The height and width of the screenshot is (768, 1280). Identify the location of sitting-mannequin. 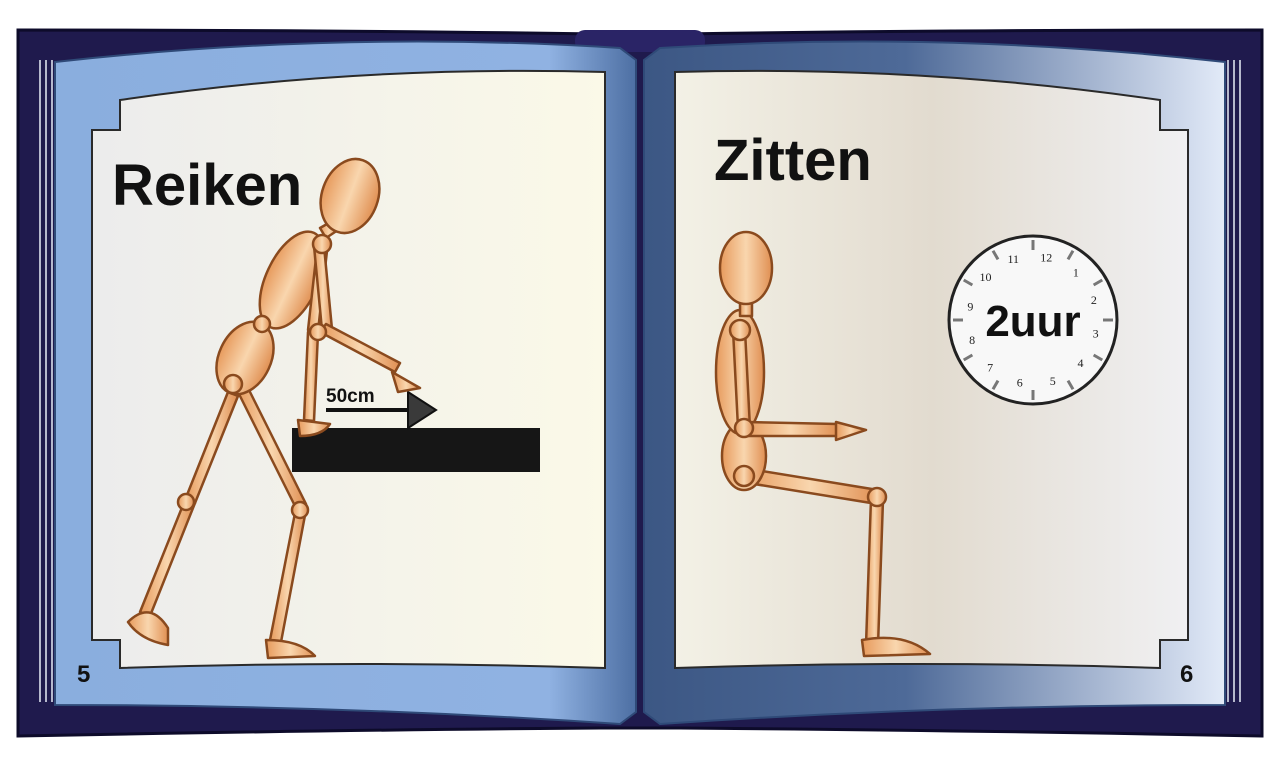
(823, 444).